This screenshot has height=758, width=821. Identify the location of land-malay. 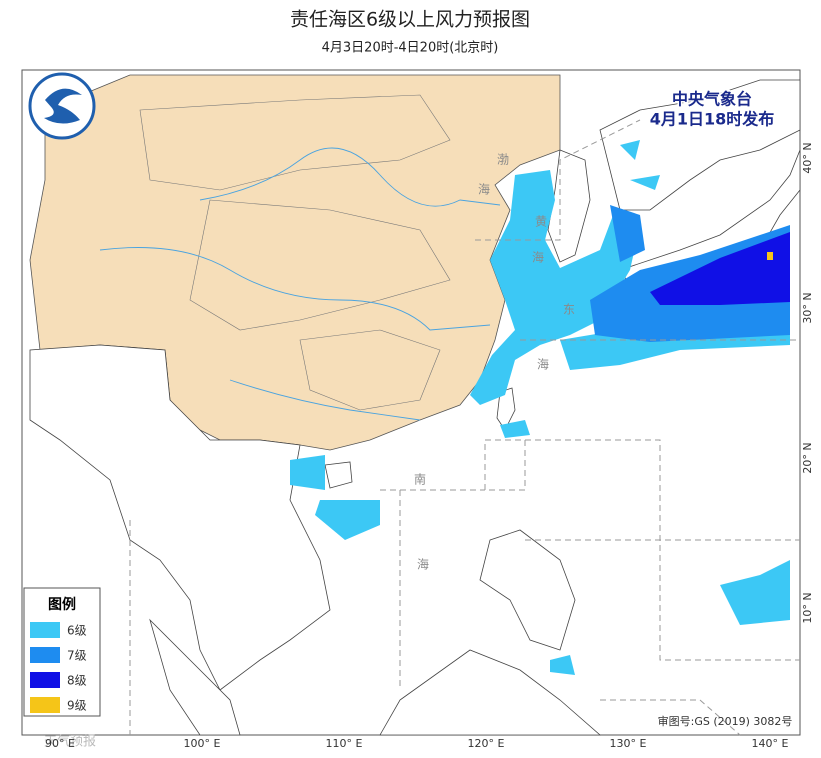
(195, 677).